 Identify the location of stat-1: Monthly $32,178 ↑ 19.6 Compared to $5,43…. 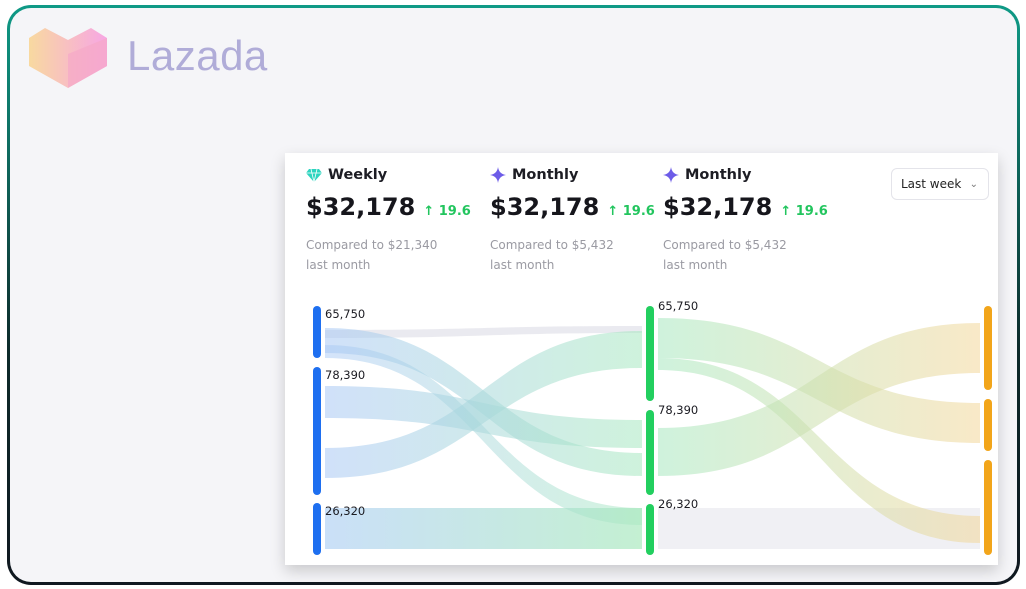
(572, 221).